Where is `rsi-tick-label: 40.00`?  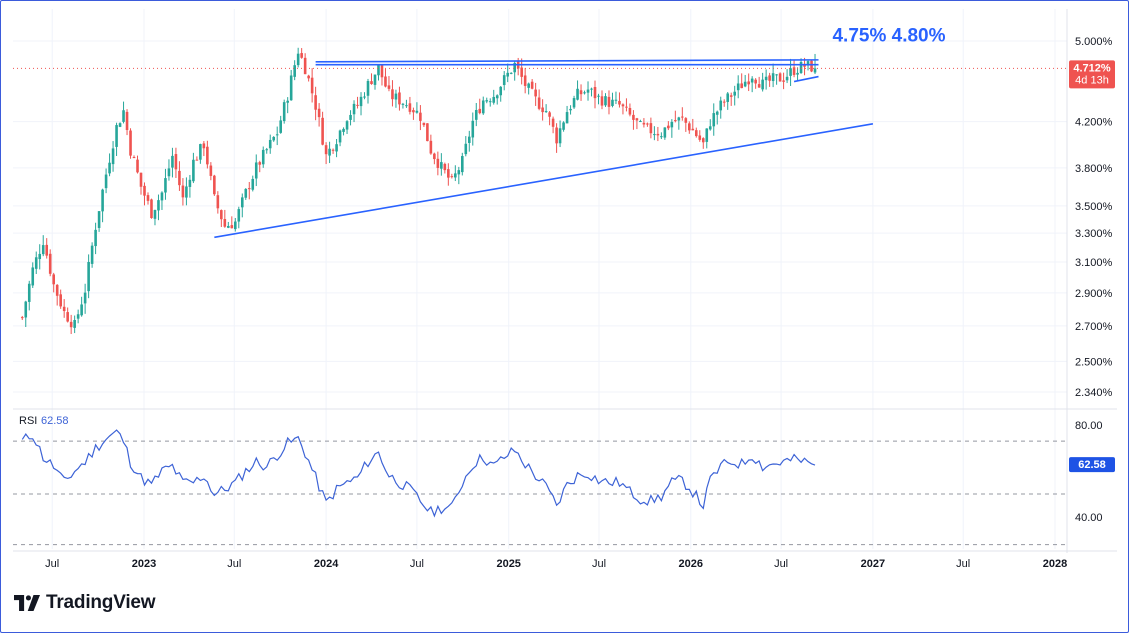
rsi-tick-label: 40.00 is located at coordinates (1089, 518).